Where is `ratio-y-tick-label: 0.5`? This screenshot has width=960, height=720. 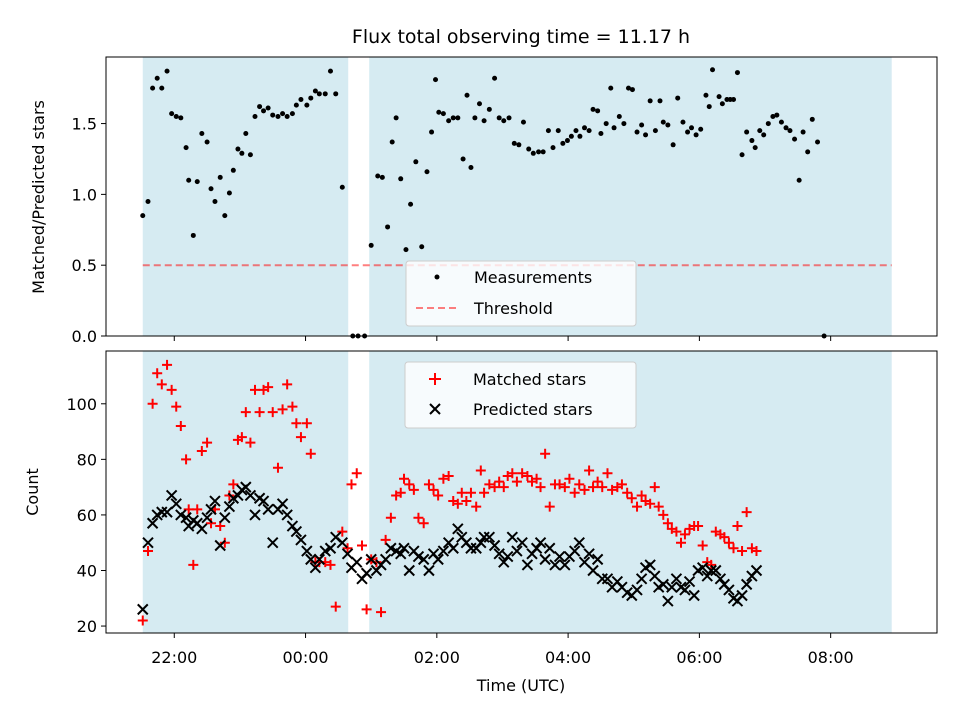
ratio-y-tick-label: 0.5 is located at coordinates (84, 265).